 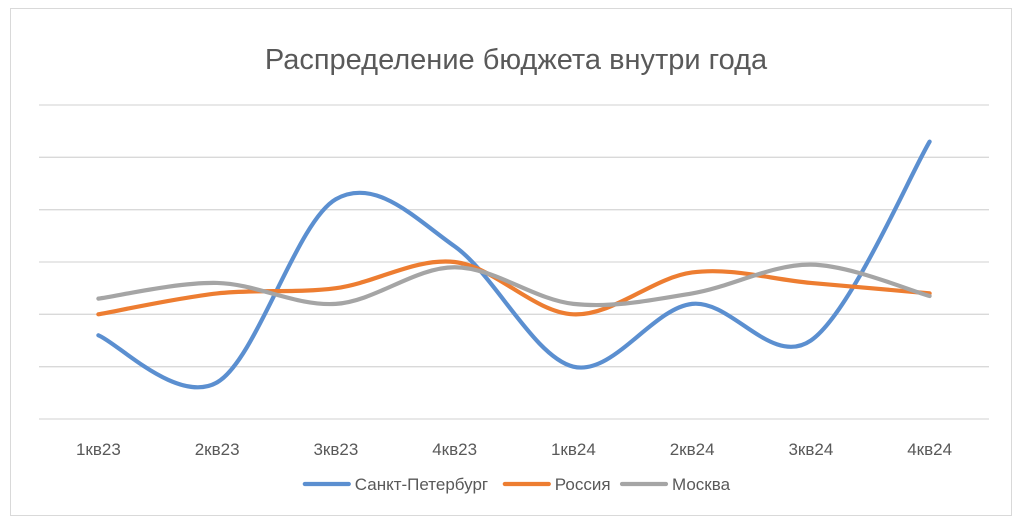 I want to click on x-tick-label: 2кв23, so click(x=217, y=449).